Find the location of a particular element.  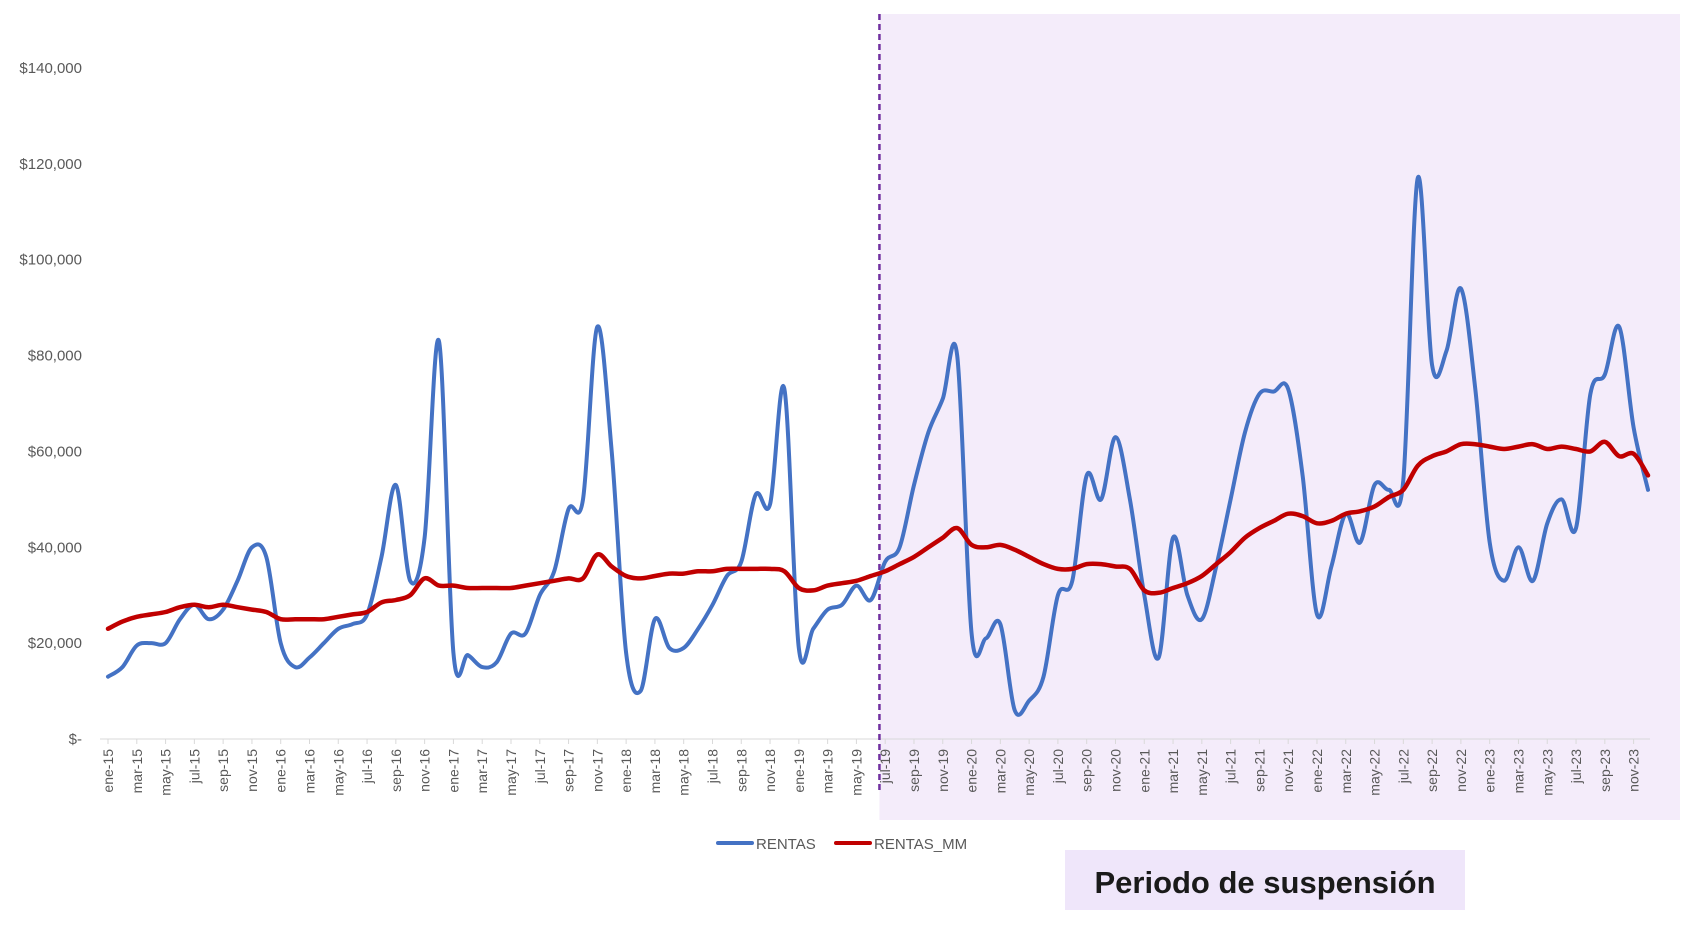

annotation-background is located at coordinates (1265, 880).